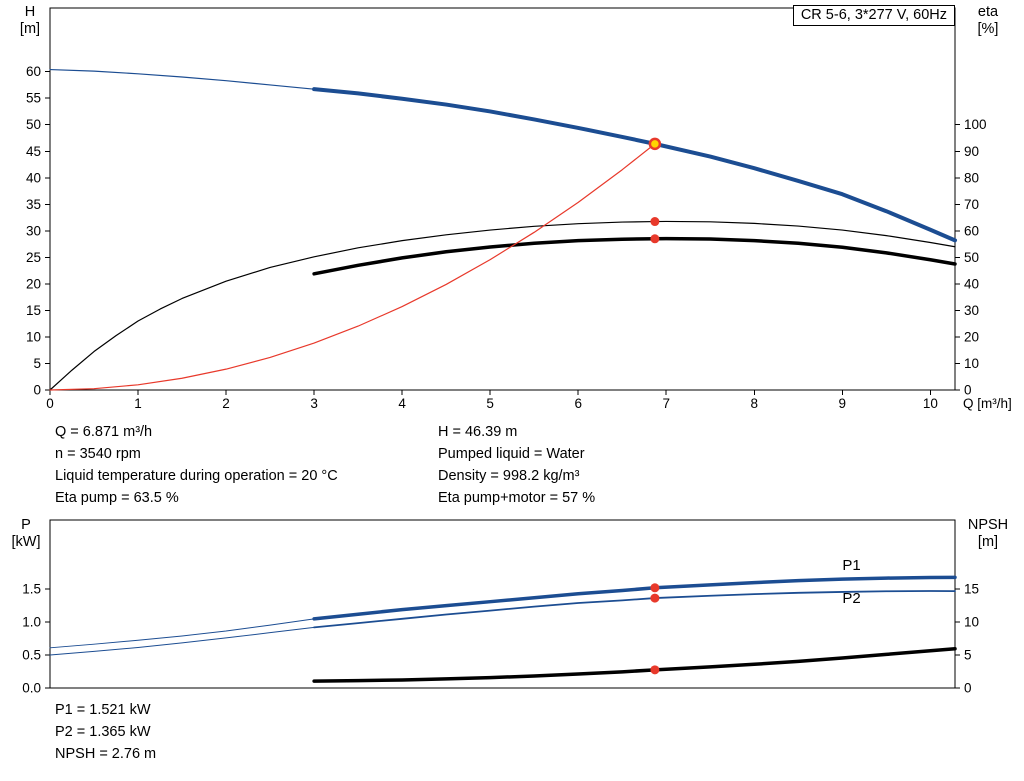  I want to click on series-qh-curve, so click(634, 165).